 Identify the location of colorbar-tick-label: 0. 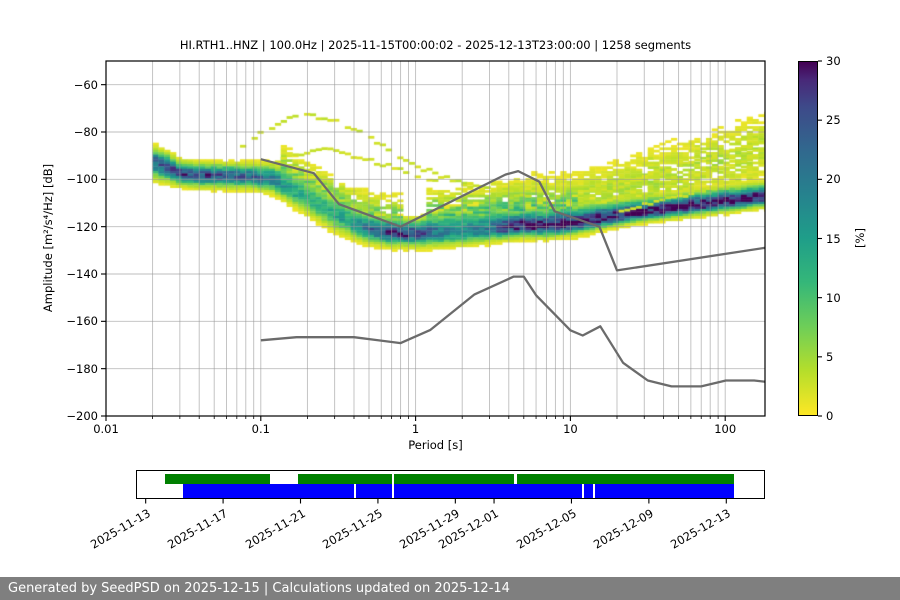
(830, 416).